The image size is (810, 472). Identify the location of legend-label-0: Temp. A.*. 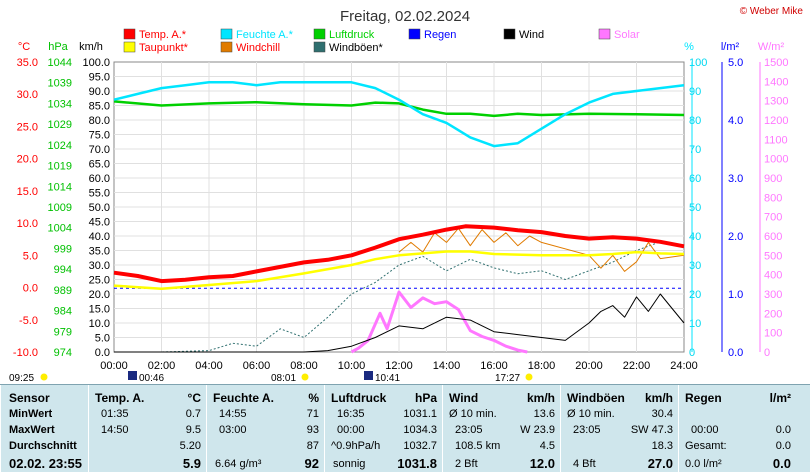
(163, 35).